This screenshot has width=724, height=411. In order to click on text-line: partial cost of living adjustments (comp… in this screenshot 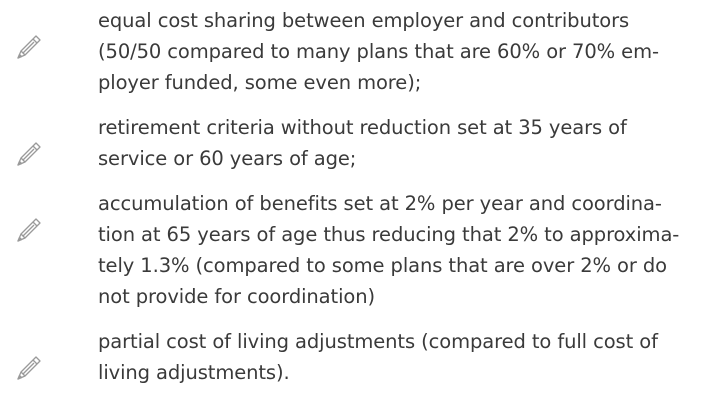, I will do `click(378, 341)`.